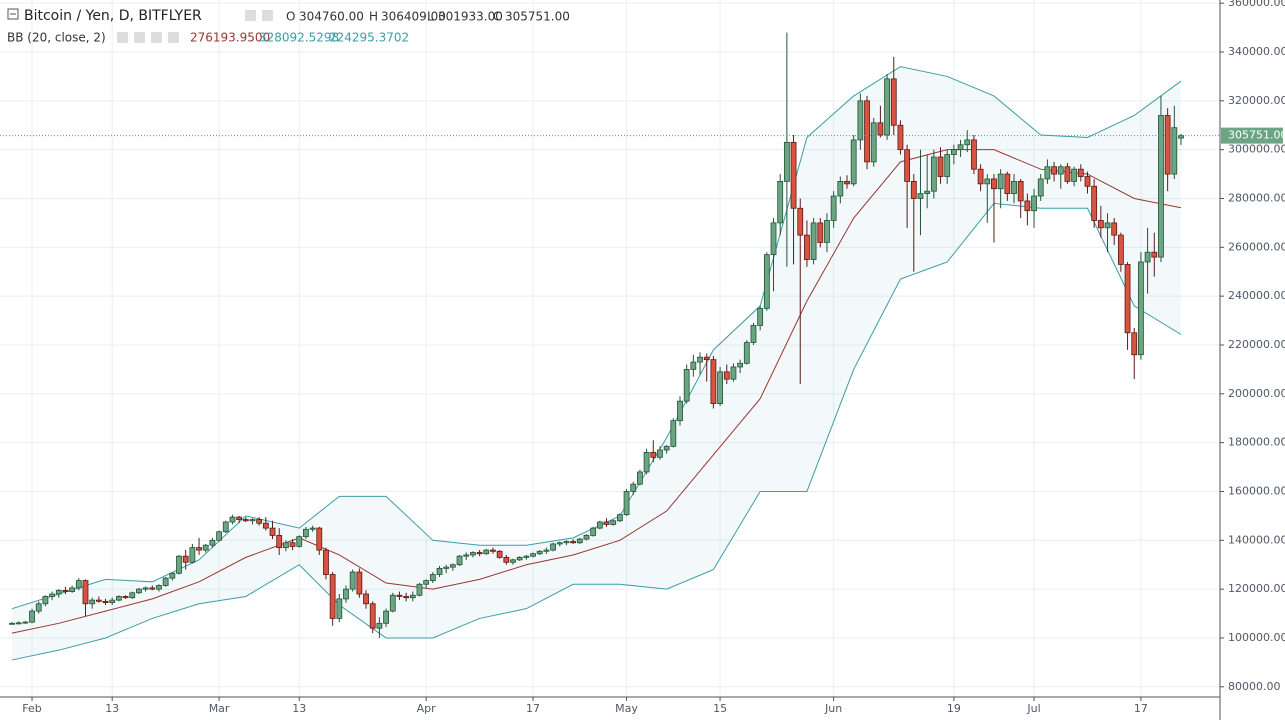 This screenshot has height=720, width=1285. I want to click on y-tick-label: 120000.00, so click(1256, 588).